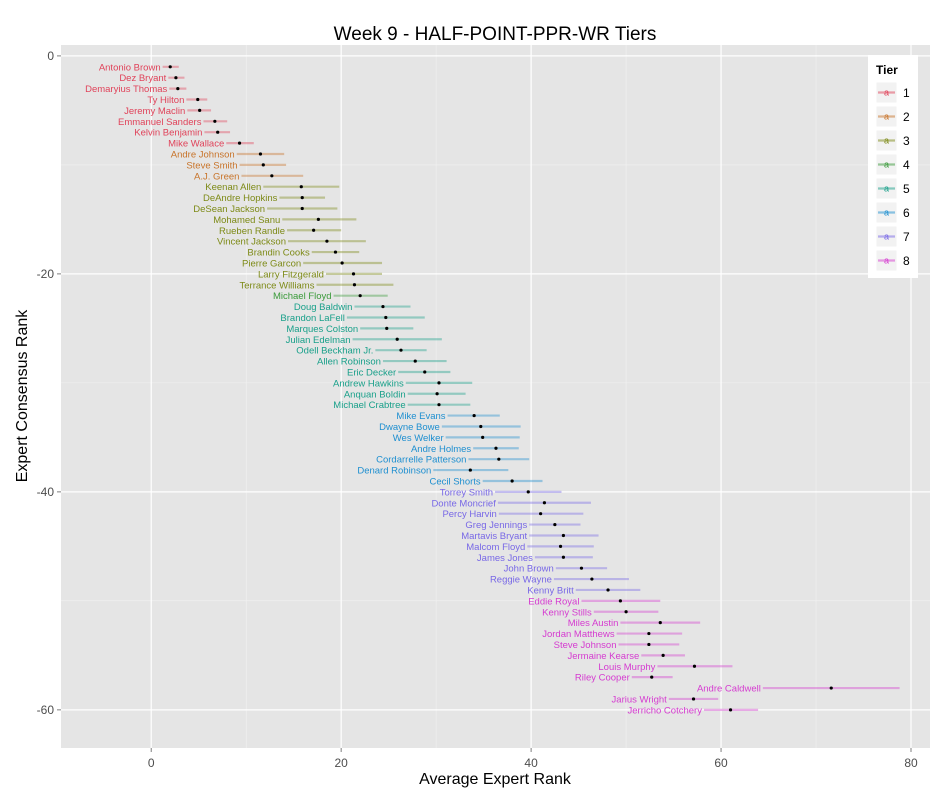  What do you see at coordinates (341, 763) in the screenshot?
I see `x-tick-label: 20` at bounding box center [341, 763].